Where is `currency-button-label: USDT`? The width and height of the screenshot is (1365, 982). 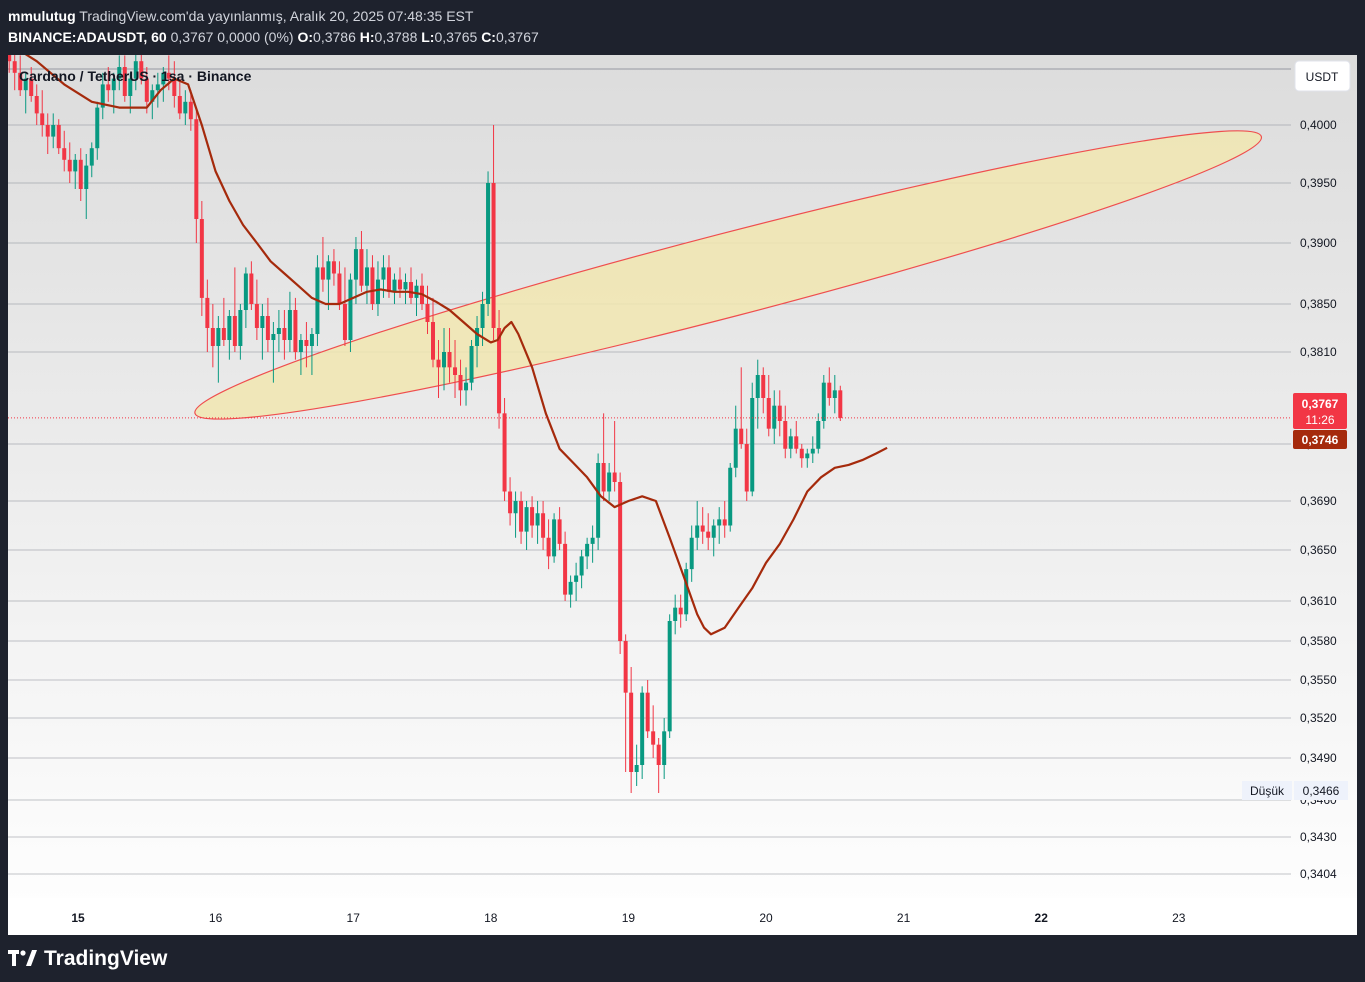
currency-button-label: USDT is located at coordinates (1322, 77).